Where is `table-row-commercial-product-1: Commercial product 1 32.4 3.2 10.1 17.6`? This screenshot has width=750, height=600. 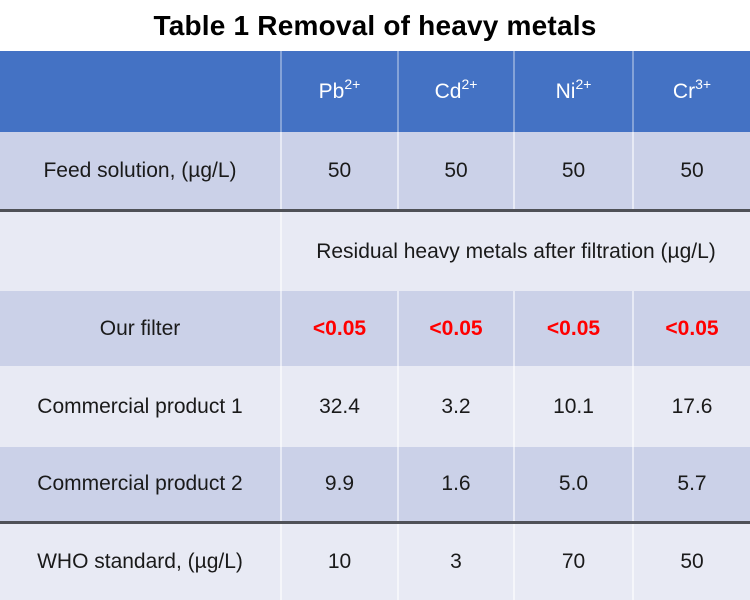
table-row-commercial-product-1: Commercial product 1 32.4 3.2 10.1 17.6 is located at coordinates (375, 406).